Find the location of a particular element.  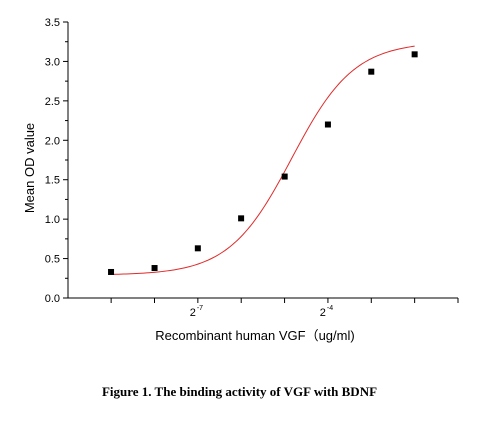

y-axis-title: Mean OD value is located at coordinates (29, 168).